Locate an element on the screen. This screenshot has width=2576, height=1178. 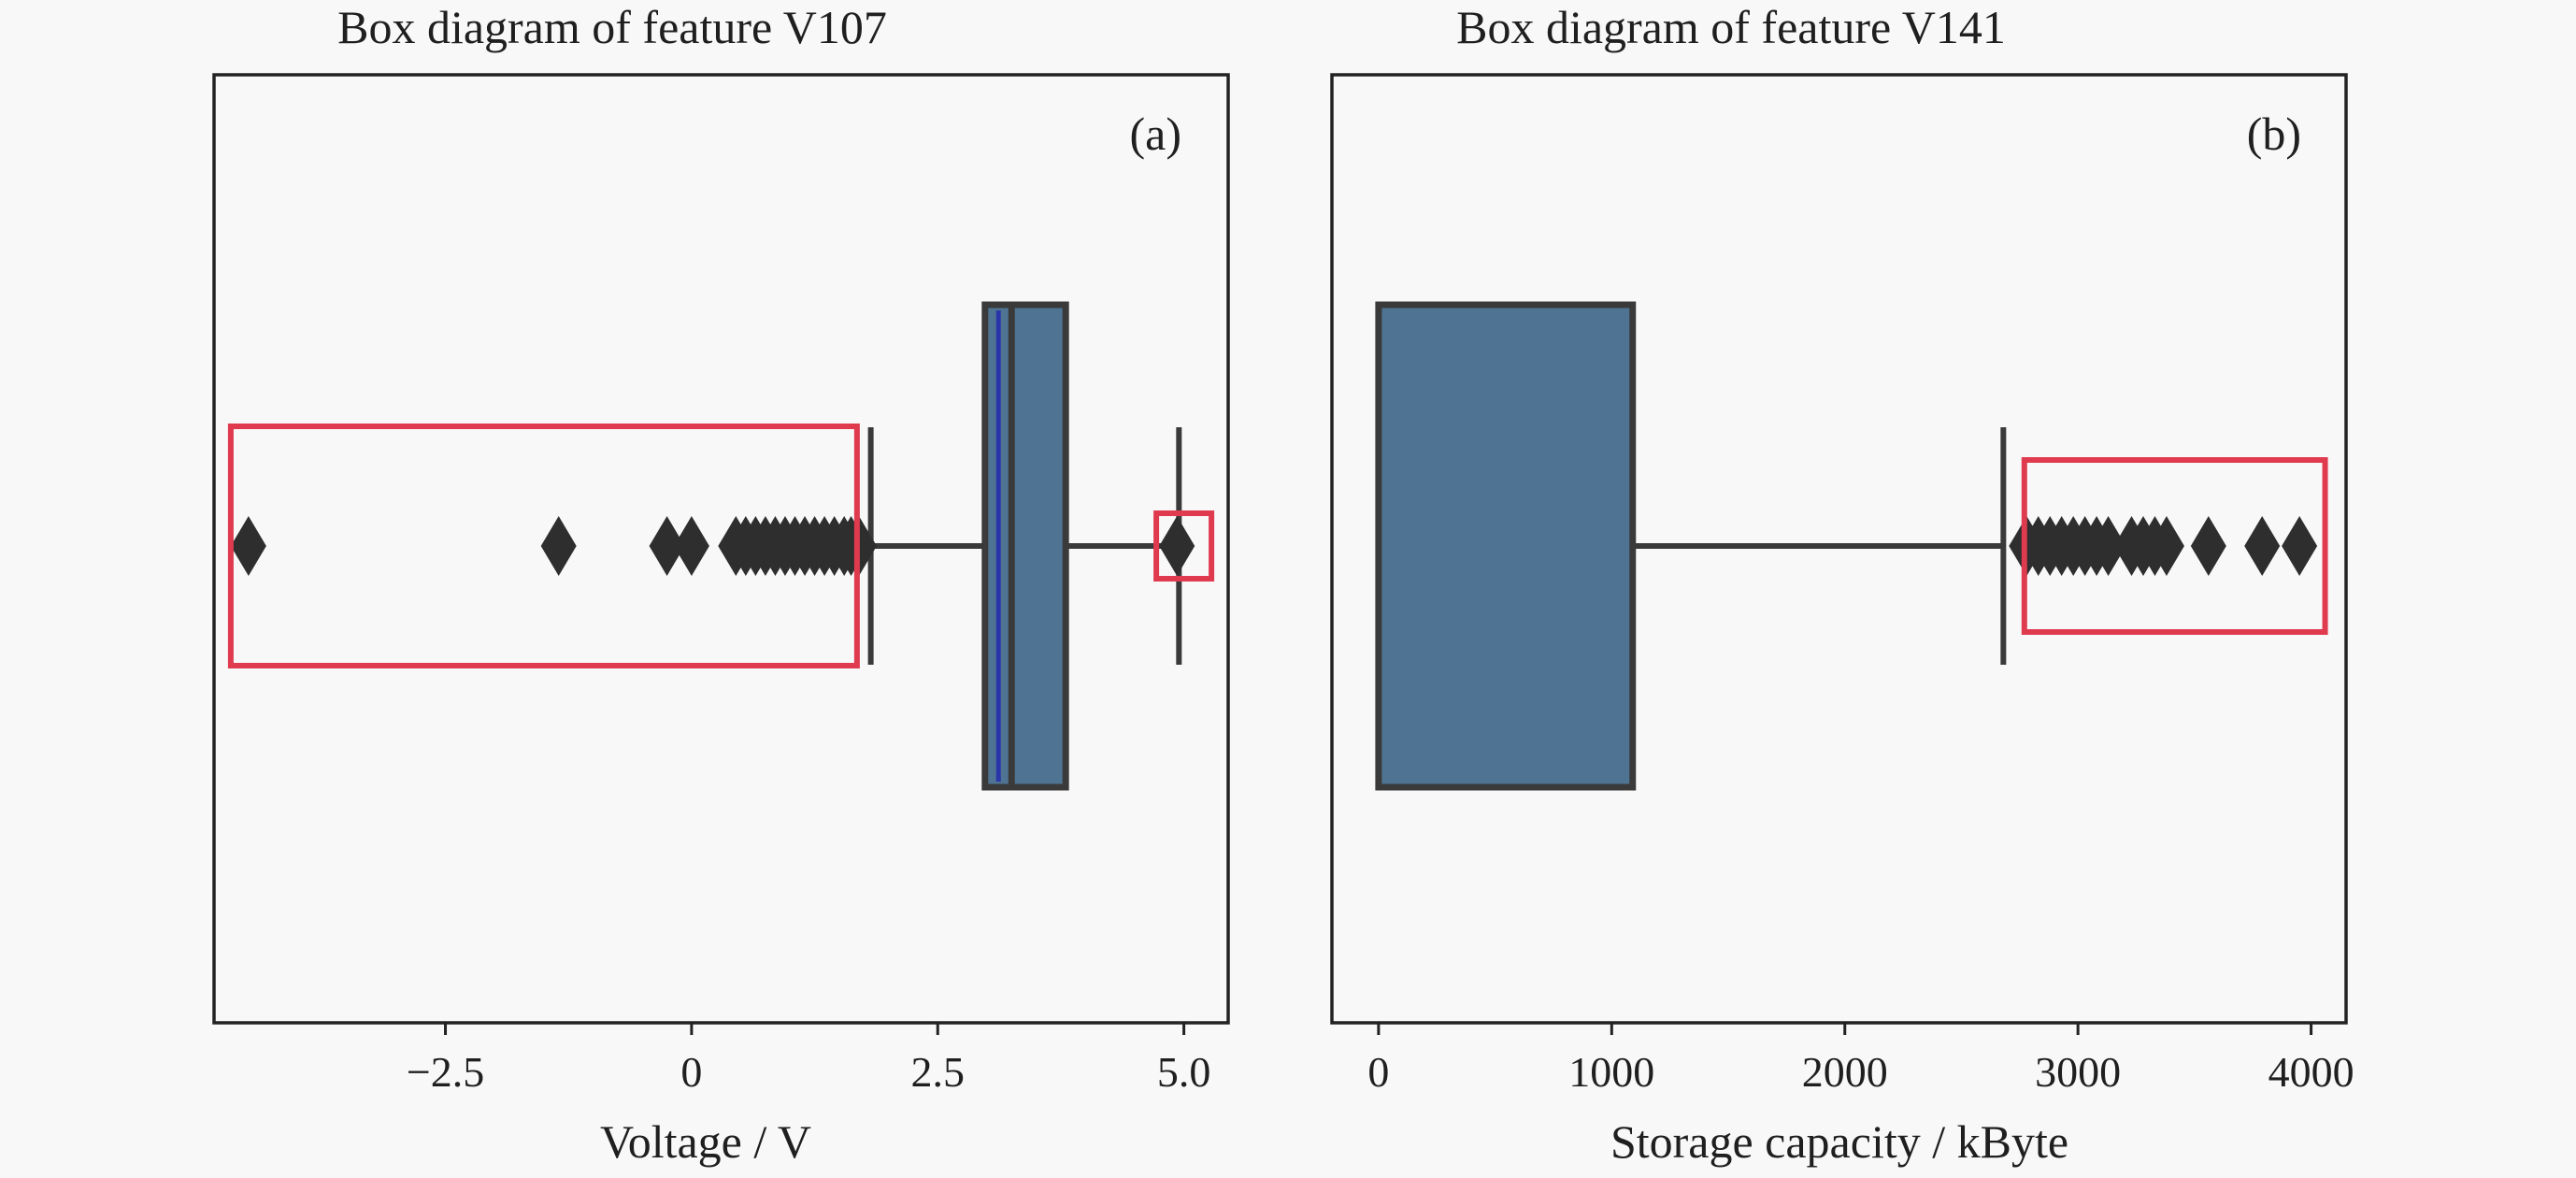
panel-b-iqr-box is located at coordinates (1506, 546).